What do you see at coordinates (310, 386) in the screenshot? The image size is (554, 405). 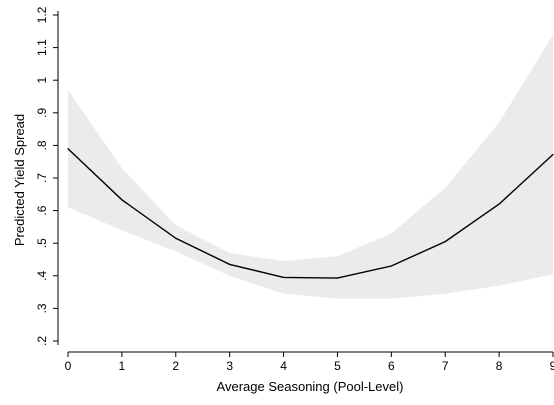 I see `x-axis-label: Average Seasoning (Pool-Level)` at bounding box center [310, 386].